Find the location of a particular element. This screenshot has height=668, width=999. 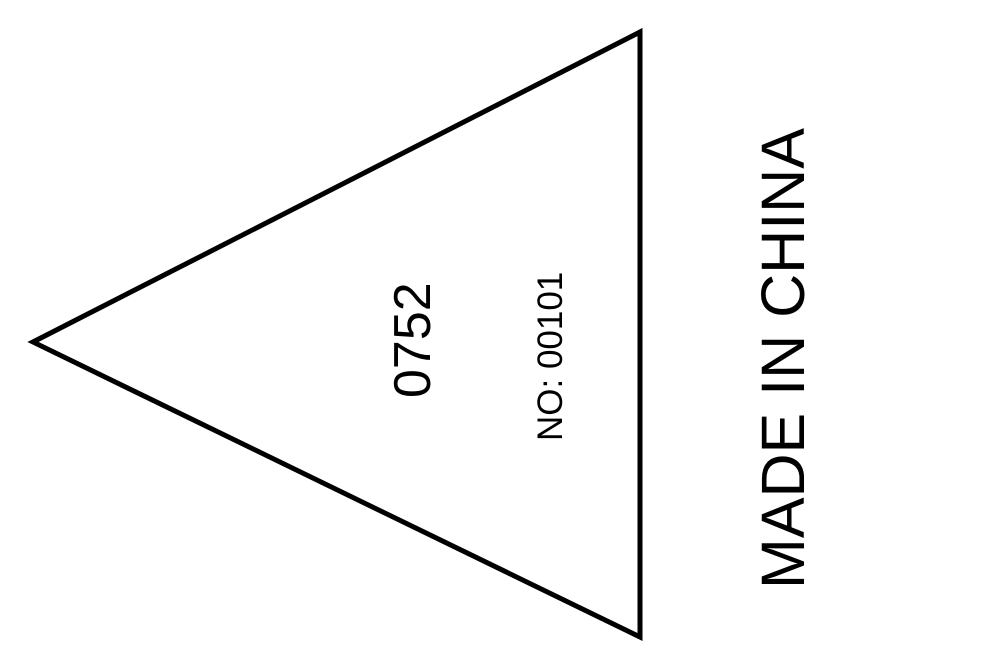

code-number: 0752 is located at coordinates (413, 340).